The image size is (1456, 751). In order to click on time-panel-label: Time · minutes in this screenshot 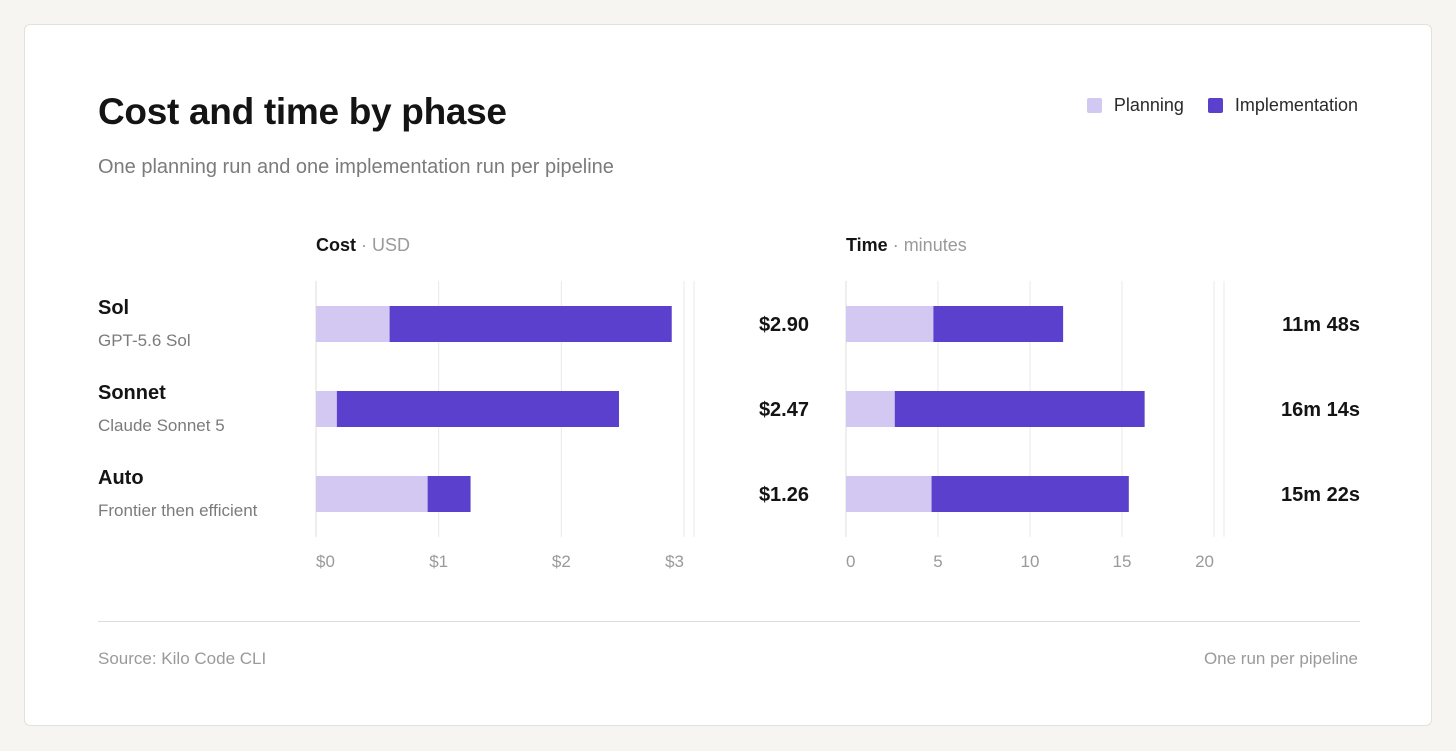, I will do `click(906, 245)`.